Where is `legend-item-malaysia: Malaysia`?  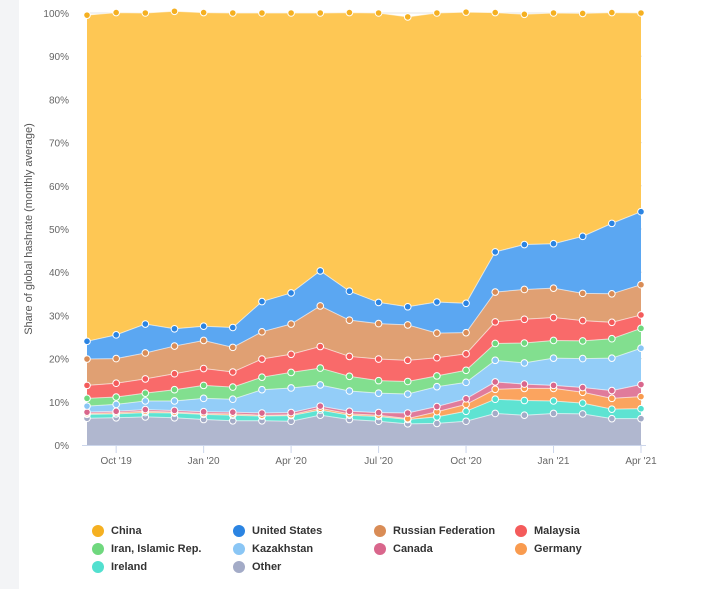
legend-item-malaysia: Malaysia is located at coordinates (570, 530).